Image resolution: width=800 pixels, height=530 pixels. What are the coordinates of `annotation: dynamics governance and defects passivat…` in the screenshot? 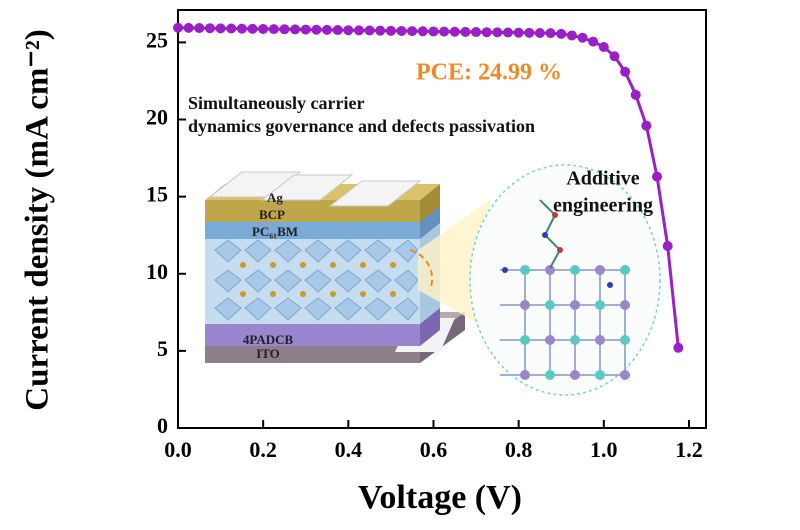 It's located at (361, 126).